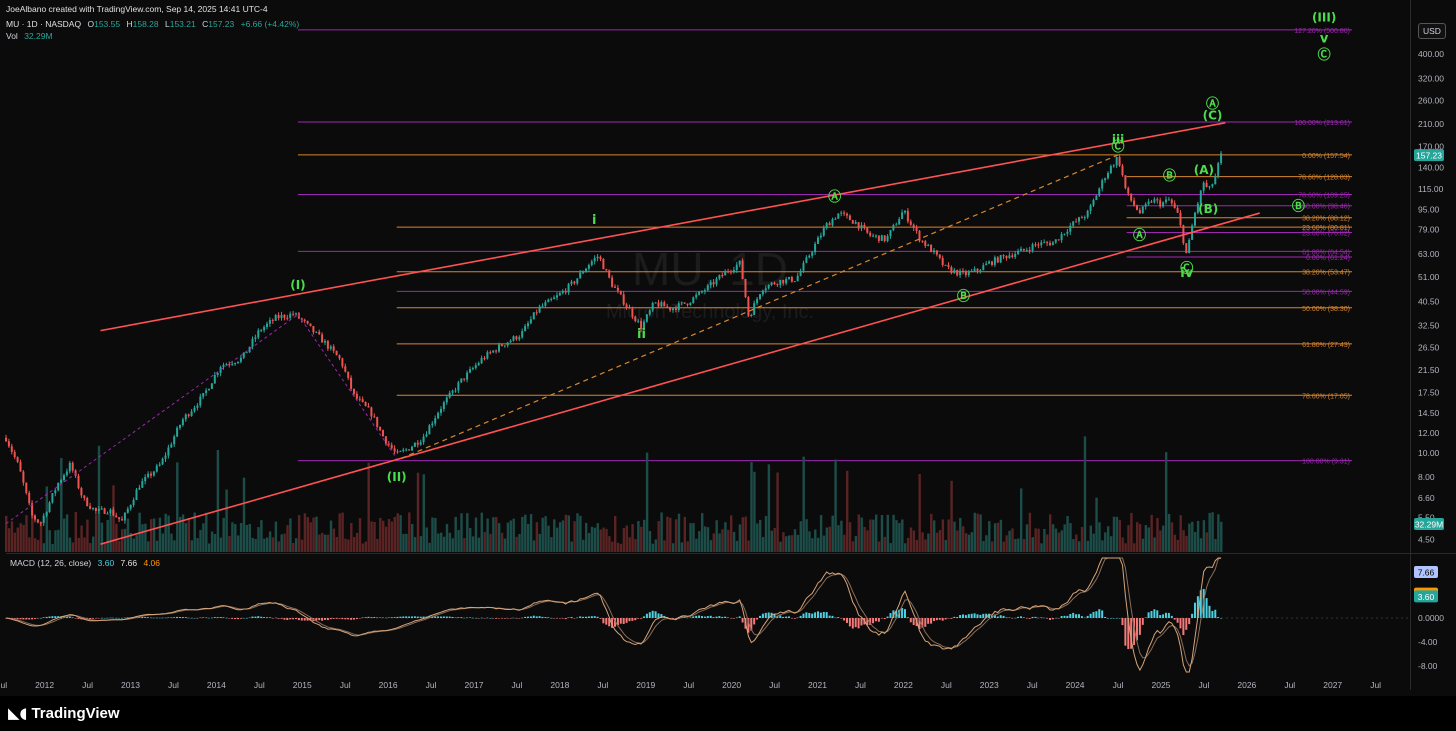 The height and width of the screenshot is (731, 1456). I want to click on wave-label: (A), so click(1204, 170).